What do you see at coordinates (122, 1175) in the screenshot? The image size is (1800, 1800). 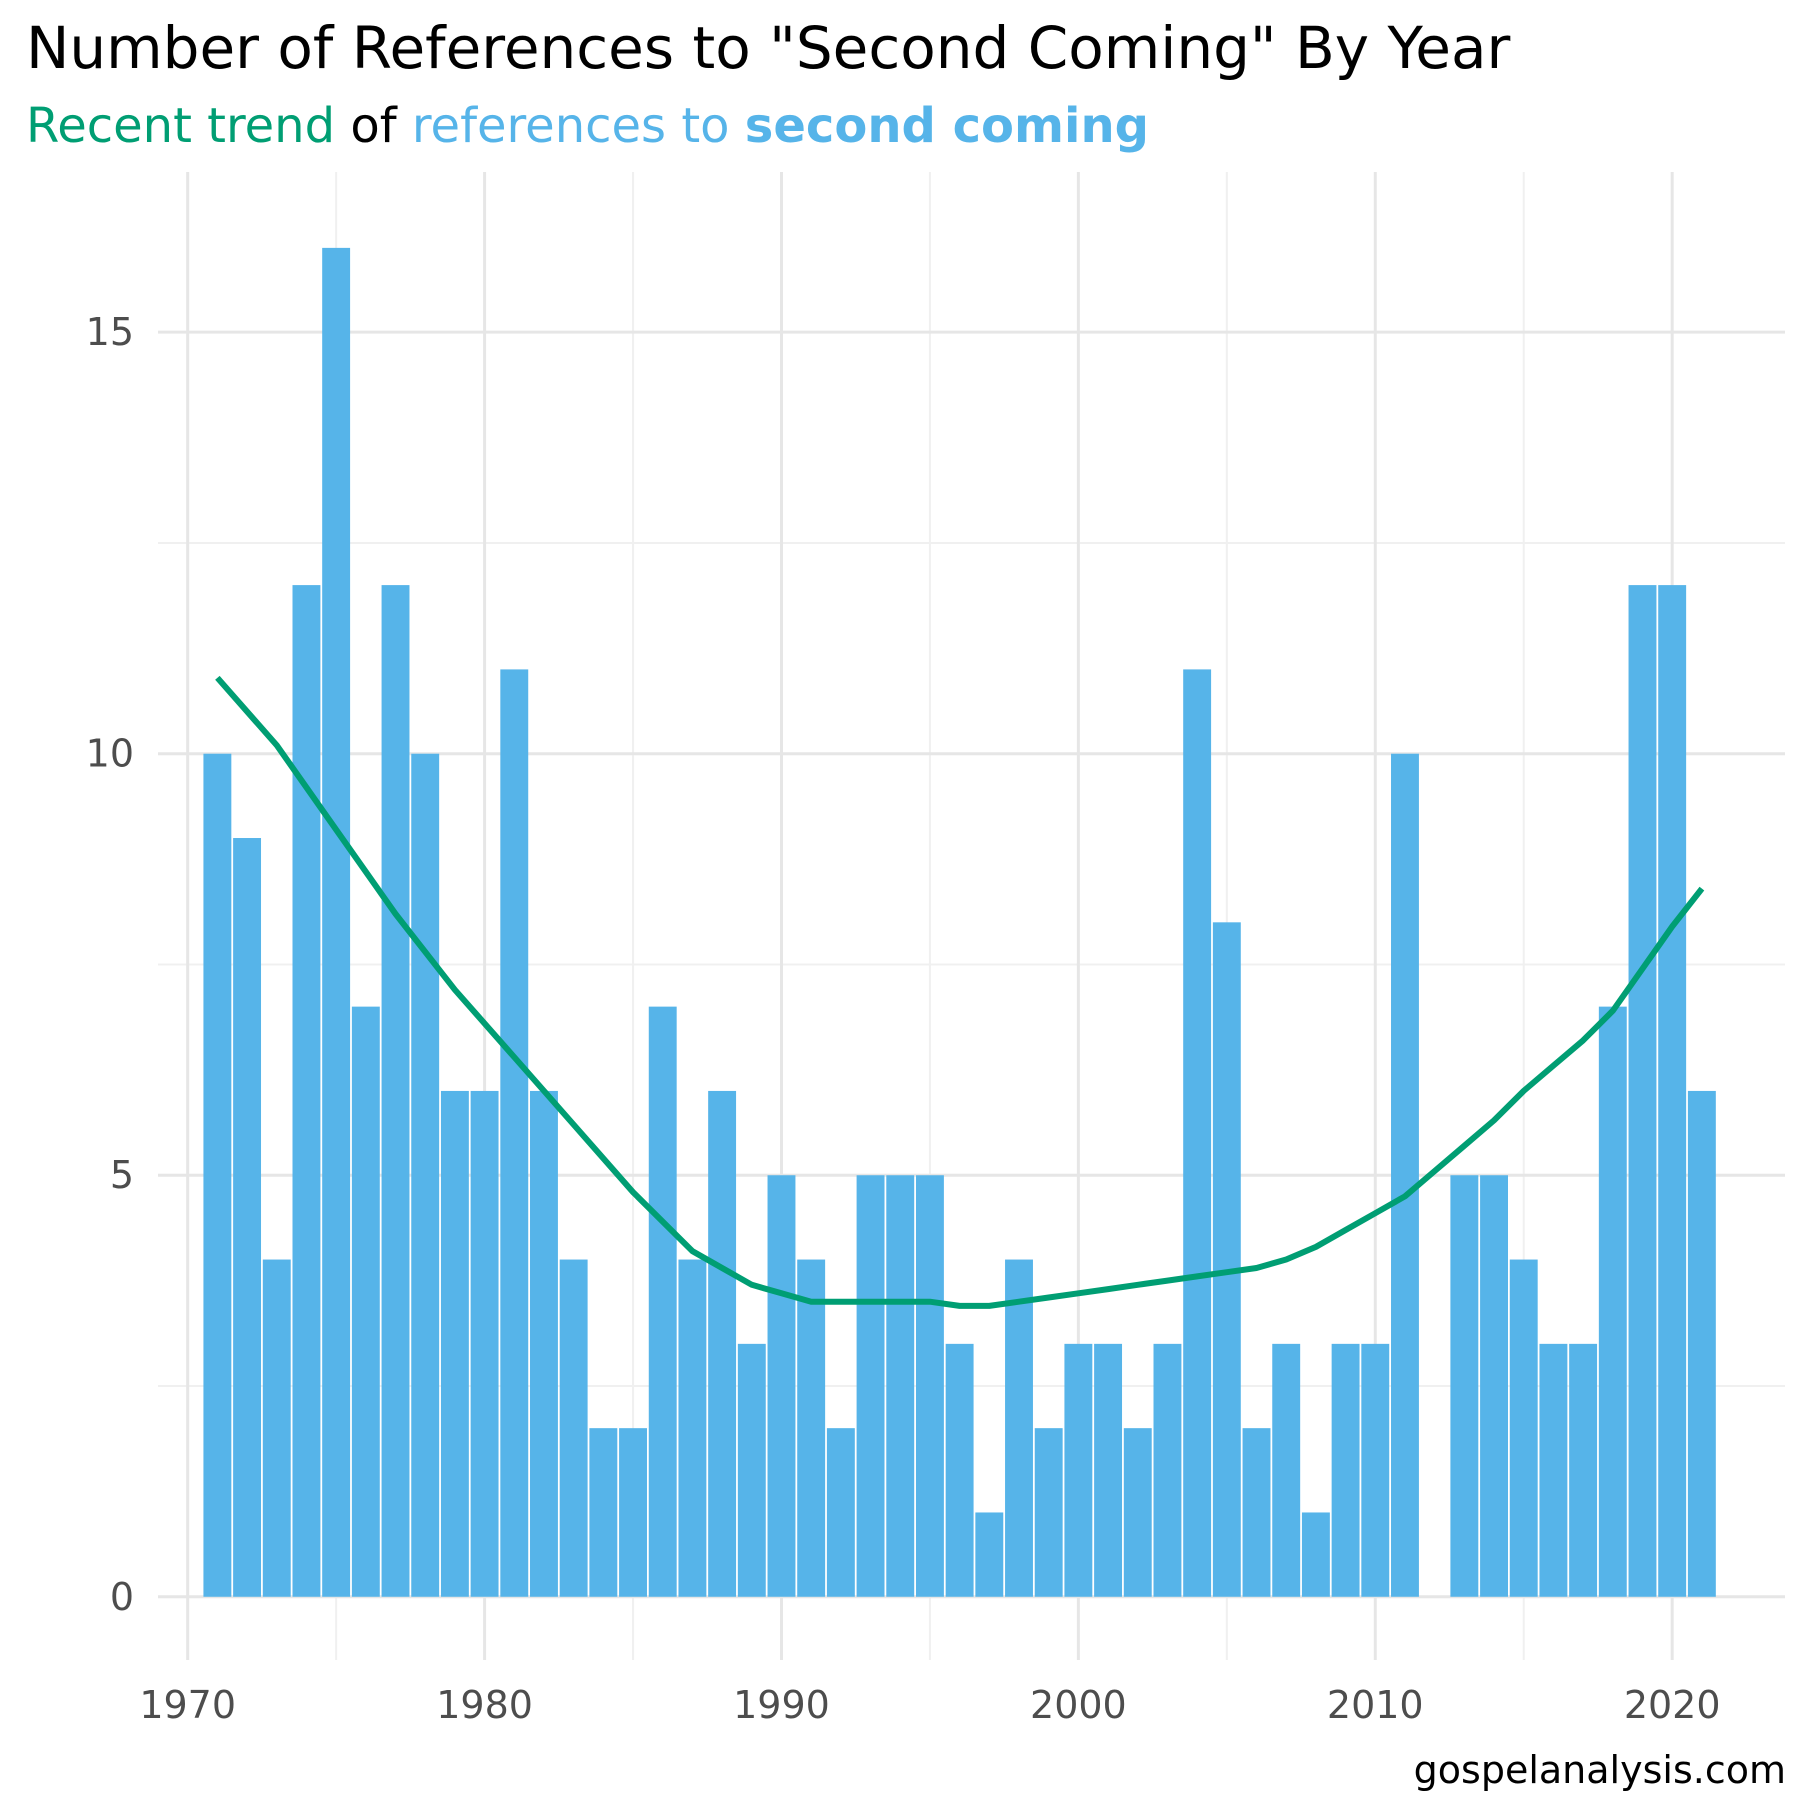 I see `y-tick-label: 5` at bounding box center [122, 1175].